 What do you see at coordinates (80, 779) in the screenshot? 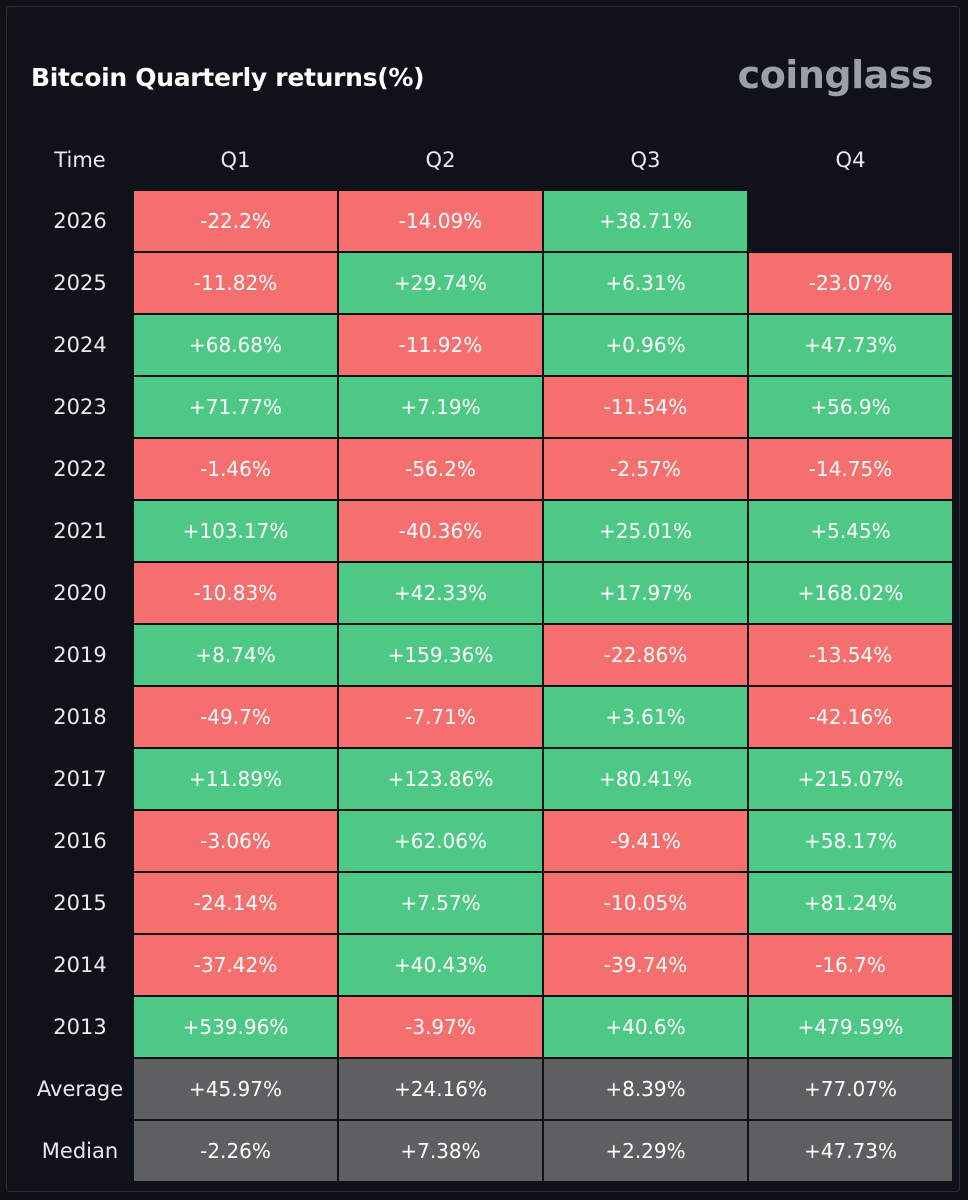
I see `year-label: 2017` at bounding box center [80, 779].